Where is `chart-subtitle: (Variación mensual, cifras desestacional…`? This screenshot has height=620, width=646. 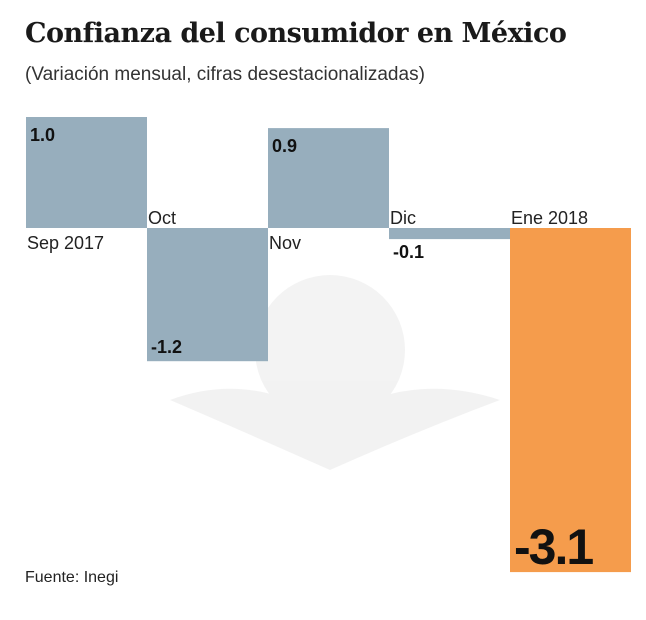
chart-subtitle: (Variación mensual, cifras desestacional… is located at coordinates (225, 74).